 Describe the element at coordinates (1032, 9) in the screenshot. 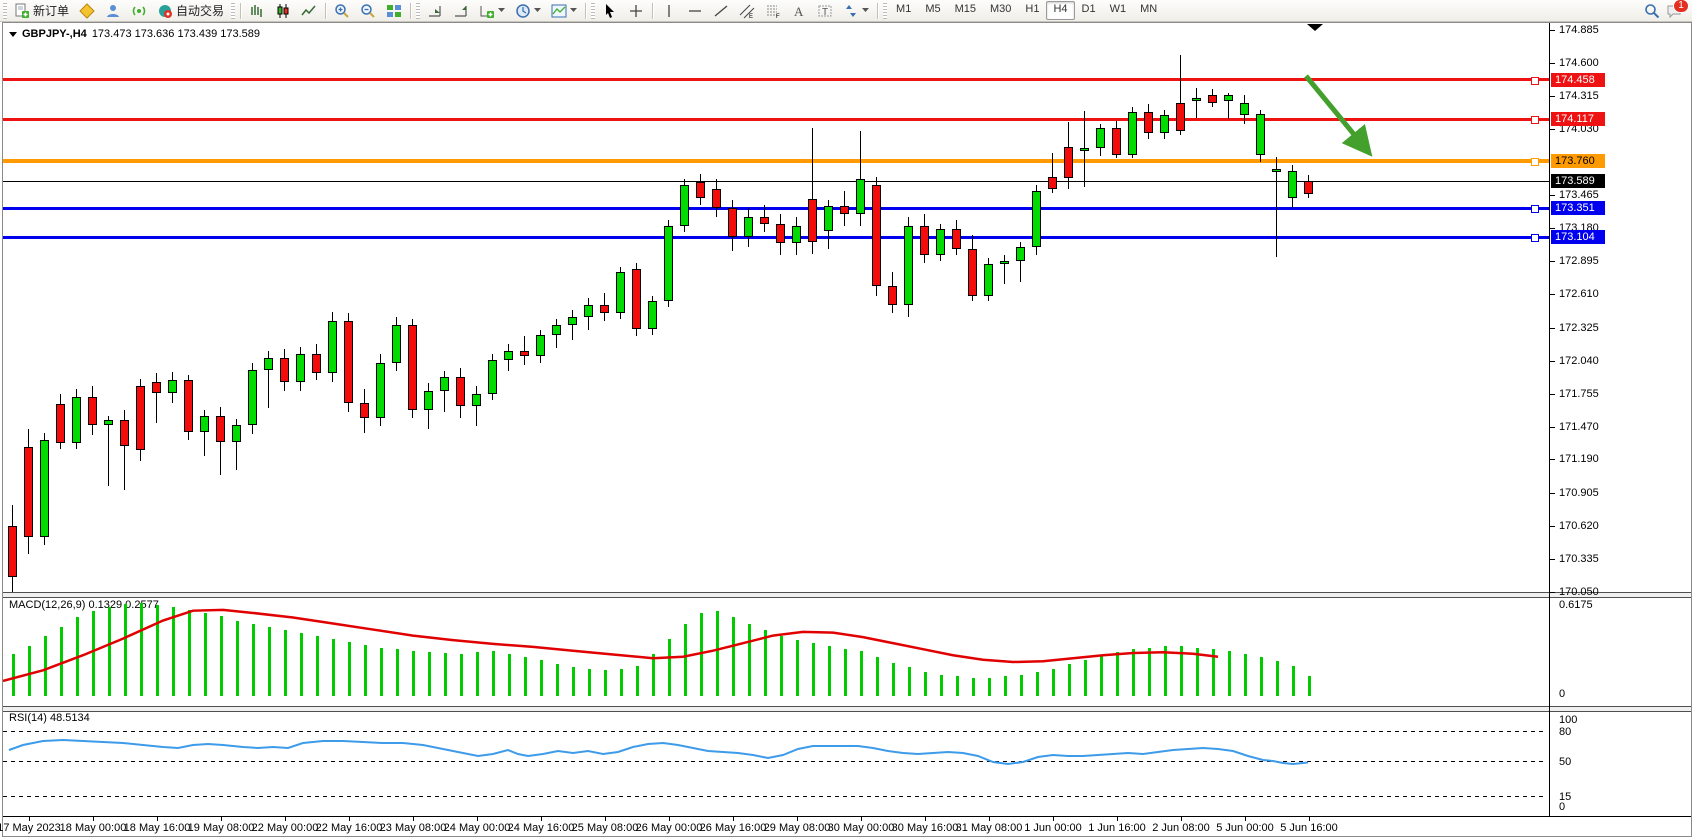

I see `timeframe-h1: H1` at that location.